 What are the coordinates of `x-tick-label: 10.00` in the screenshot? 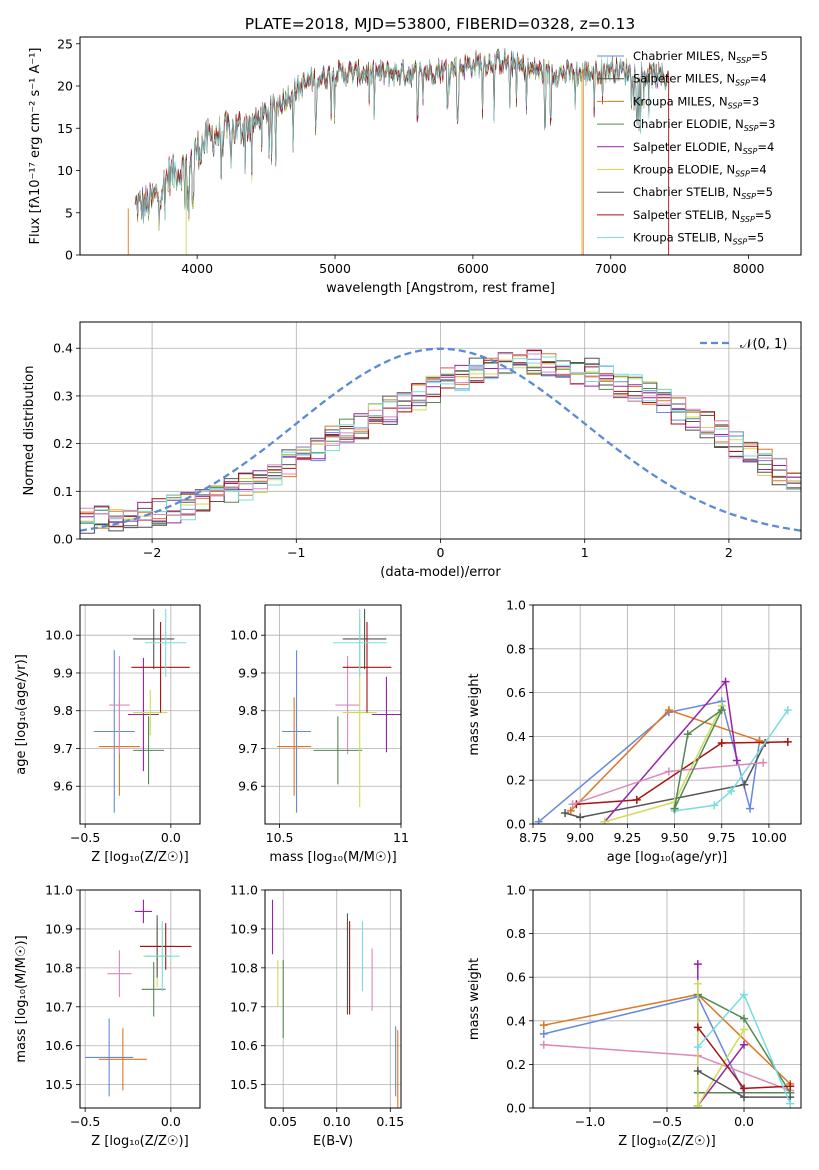 It's located at (769, 837).